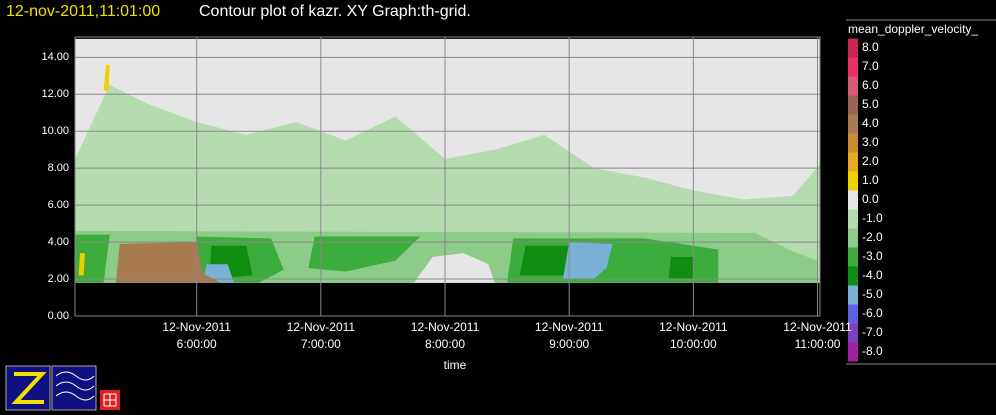  What do you see at coordinates (58, 205) in the screenshot?
I see `y-tick-label: 6.00` at bounding box center [58, 205].